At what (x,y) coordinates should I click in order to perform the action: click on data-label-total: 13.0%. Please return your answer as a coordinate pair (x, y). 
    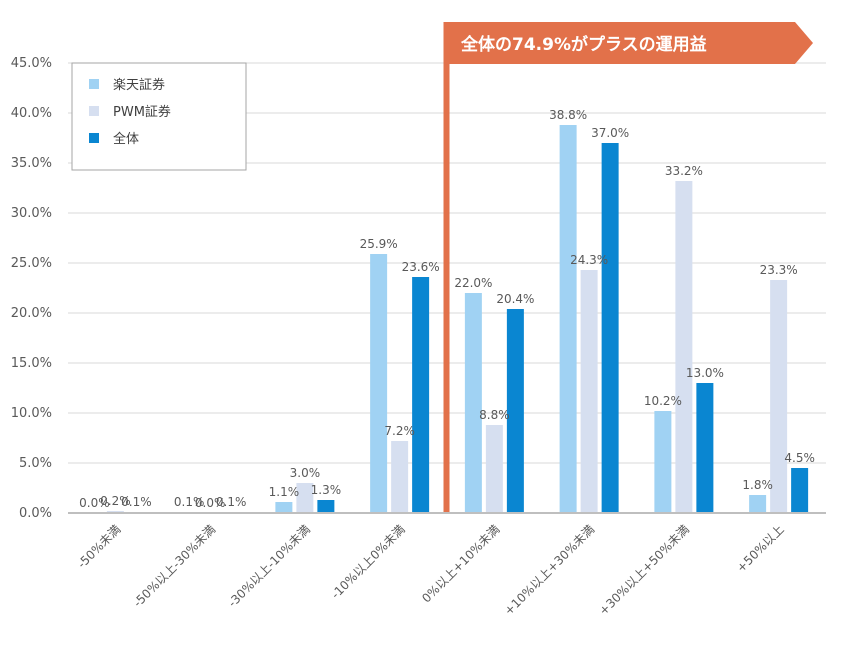
    Looking at the image, I should click on (705, 373).